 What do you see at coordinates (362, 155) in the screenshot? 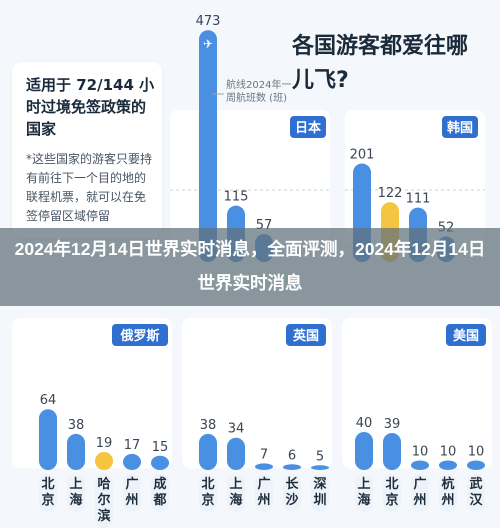
I see `bar-value-label: 201` at bounding box center [362, 155].